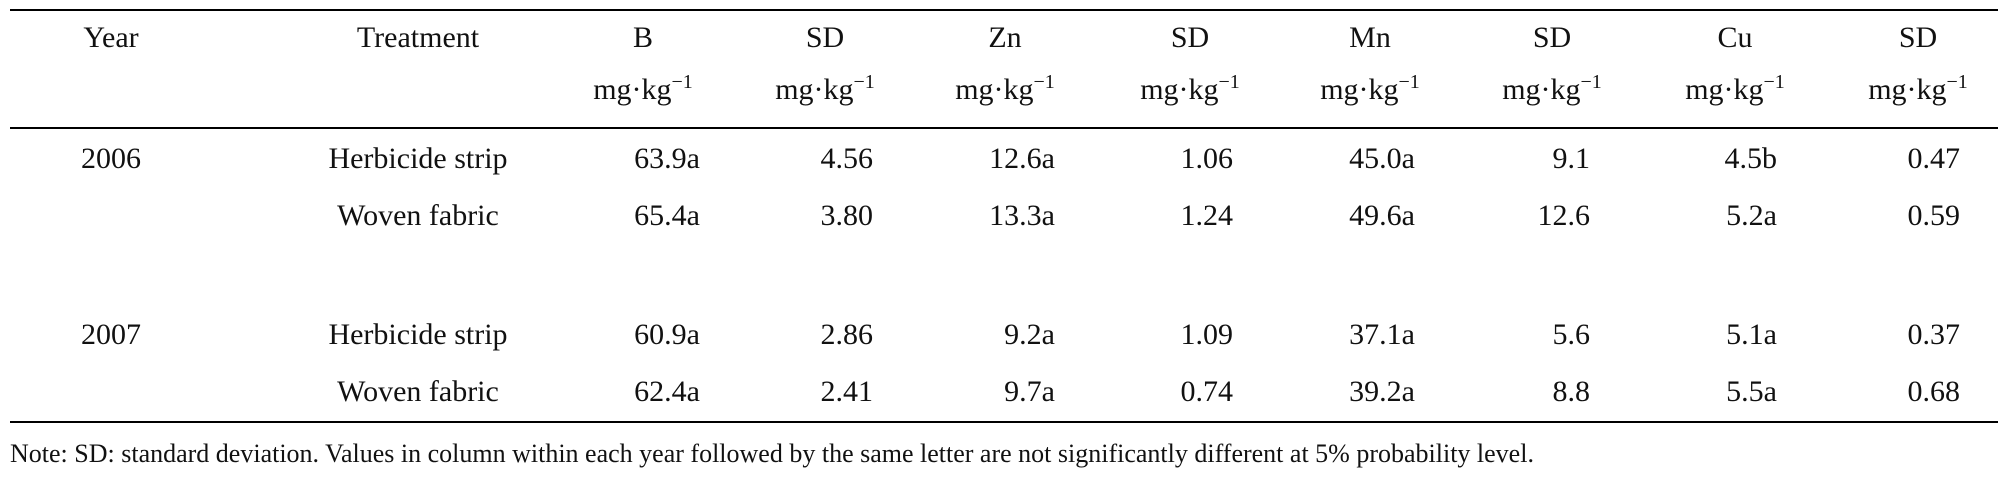  Describe the element at coordinates (418, 37) in the screenshot. I see `column-header-treatment: Treatment` at that location.